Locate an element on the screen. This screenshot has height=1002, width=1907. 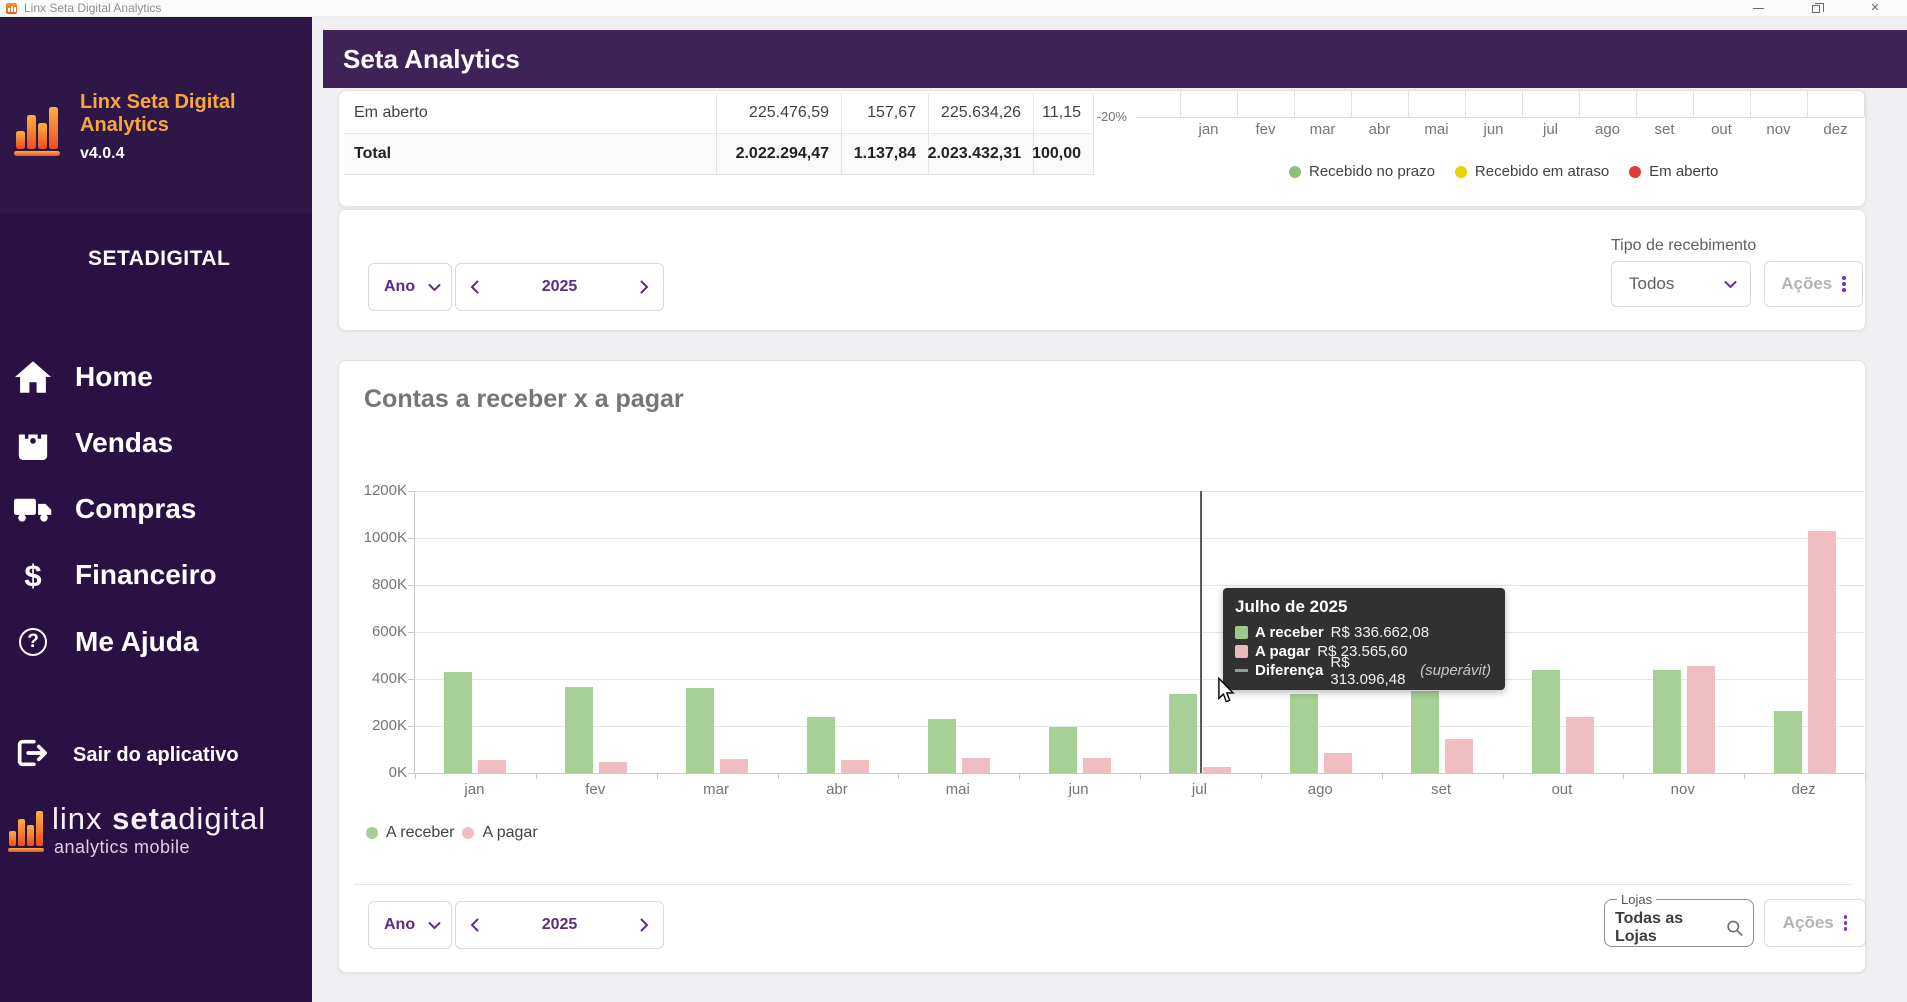
sidebar-item-financeiro: $ Financeiro is located at coordinates (156, 575).